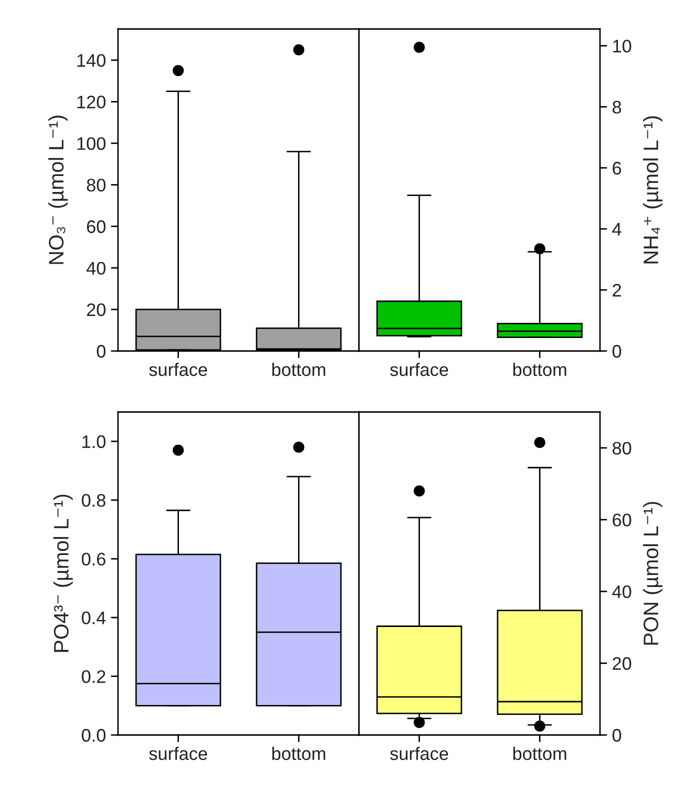 This screenshot has height=794, width=680. I want to click on y-tick-label: 0, so click(101, 351).